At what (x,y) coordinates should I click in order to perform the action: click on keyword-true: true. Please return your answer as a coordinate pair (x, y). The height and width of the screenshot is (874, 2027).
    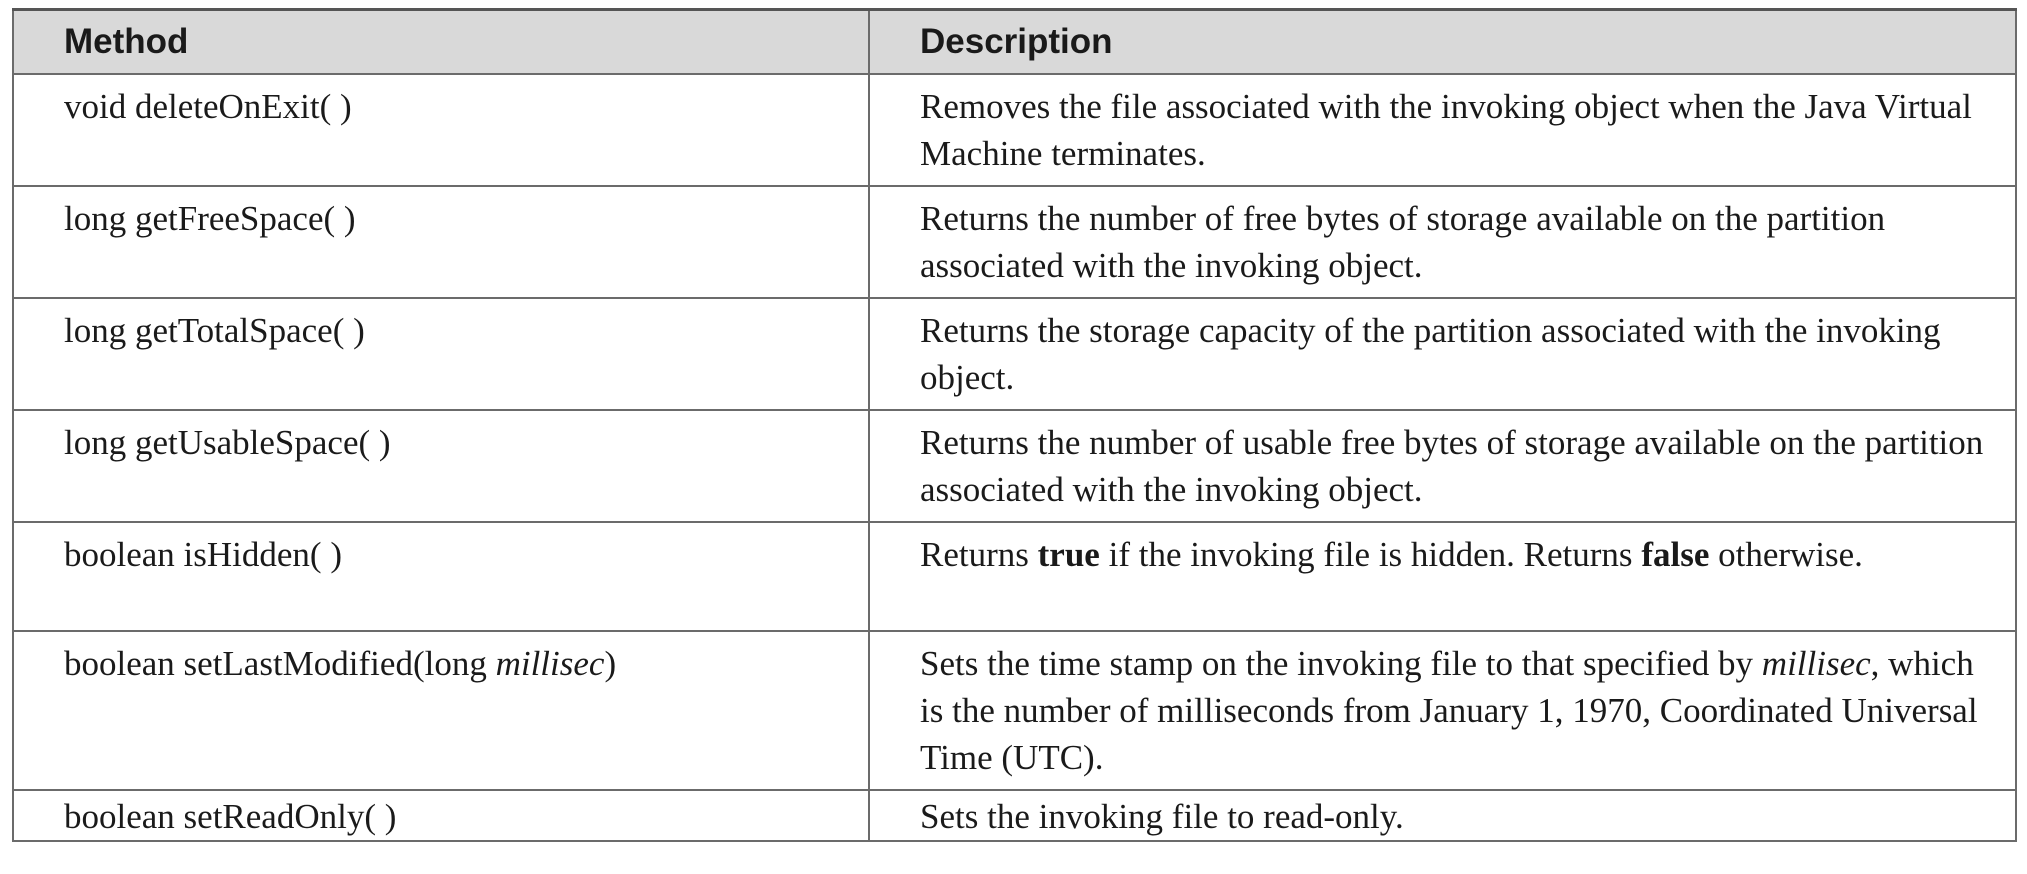
    Looking at the image, I should click on (1068, 554).